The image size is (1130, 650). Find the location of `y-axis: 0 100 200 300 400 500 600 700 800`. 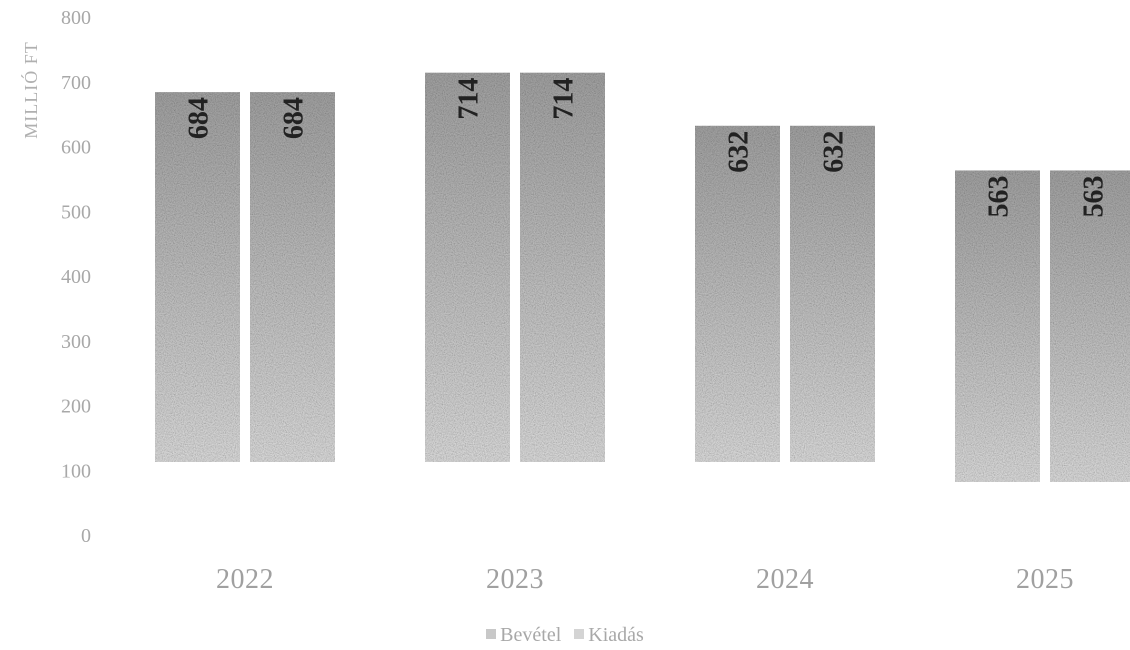

y-axis: 0 100 200 300 400 500 600 700 800 is located at coordinates (76, 277).